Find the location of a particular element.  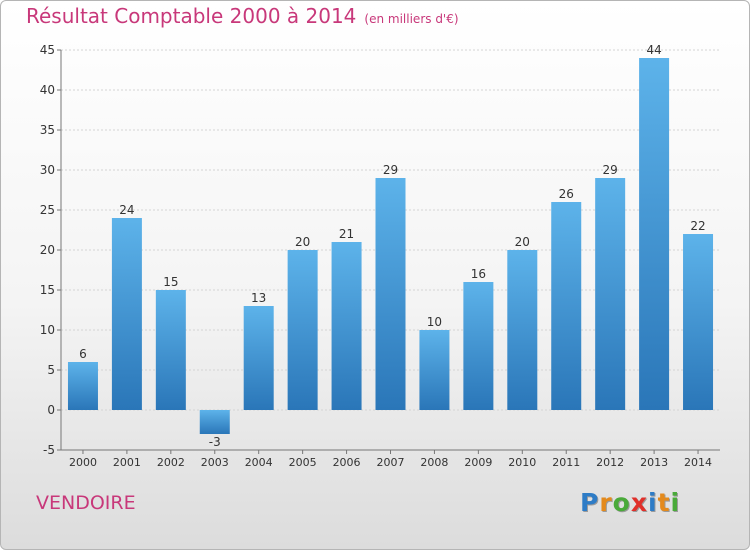

logo-letter: r is located at coordinates (606, 502).